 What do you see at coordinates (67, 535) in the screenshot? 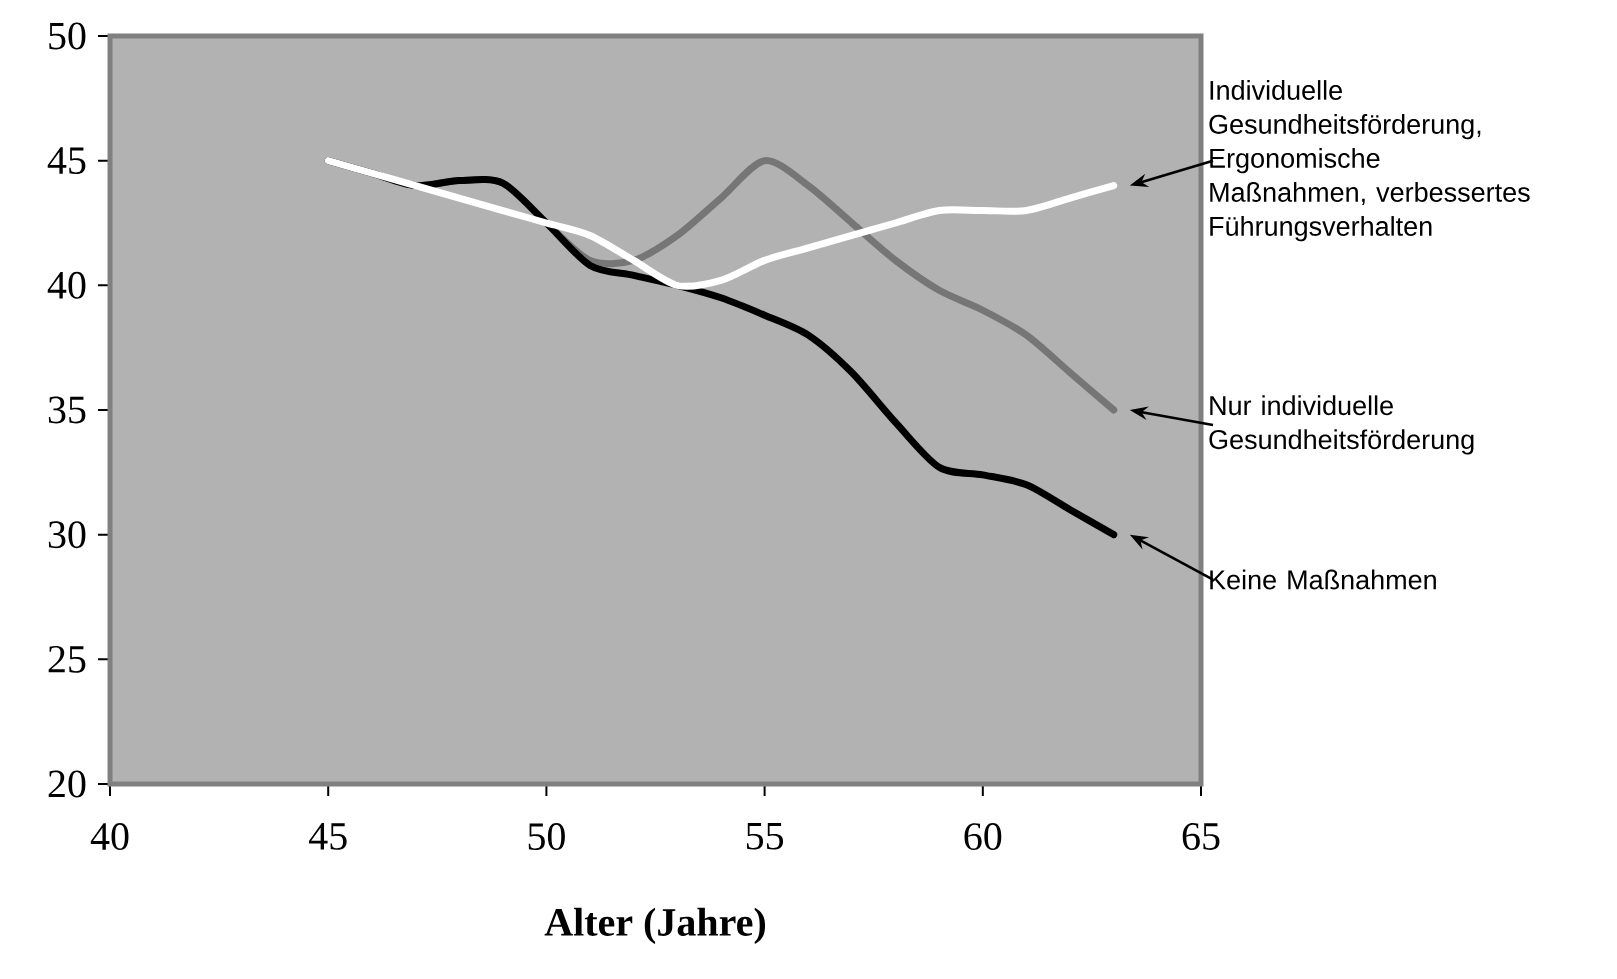
I see `y-tick-label: 30` at bounding box center [67, 535].